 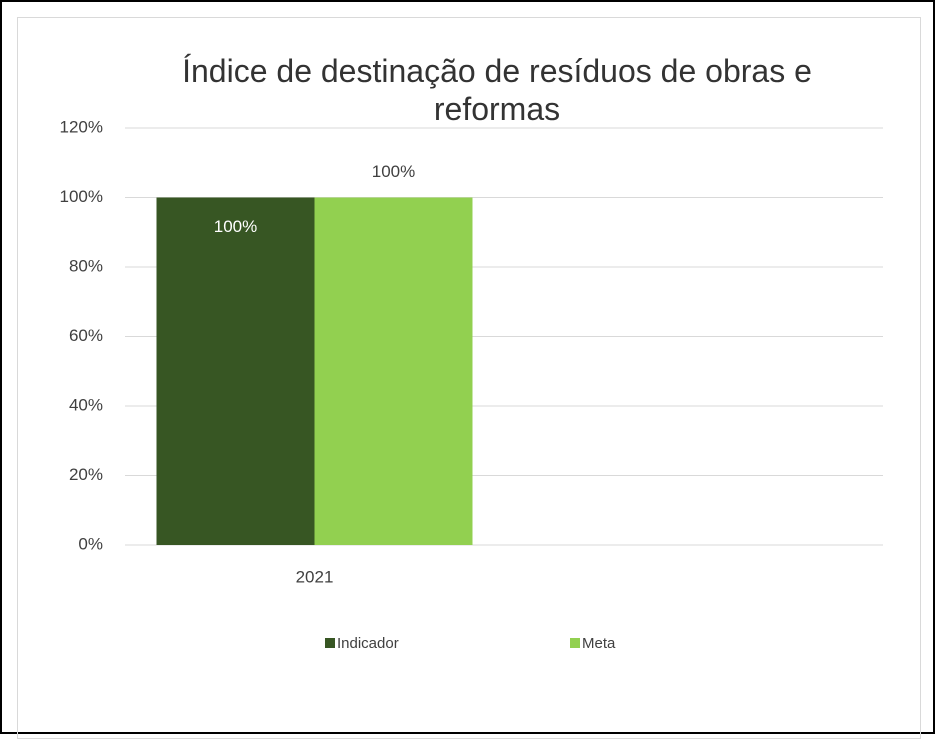 What do you see at coordinates (315, 576) in the screenshot?
I see `x-tick-label: 2021` at bounding box center [315, 576].